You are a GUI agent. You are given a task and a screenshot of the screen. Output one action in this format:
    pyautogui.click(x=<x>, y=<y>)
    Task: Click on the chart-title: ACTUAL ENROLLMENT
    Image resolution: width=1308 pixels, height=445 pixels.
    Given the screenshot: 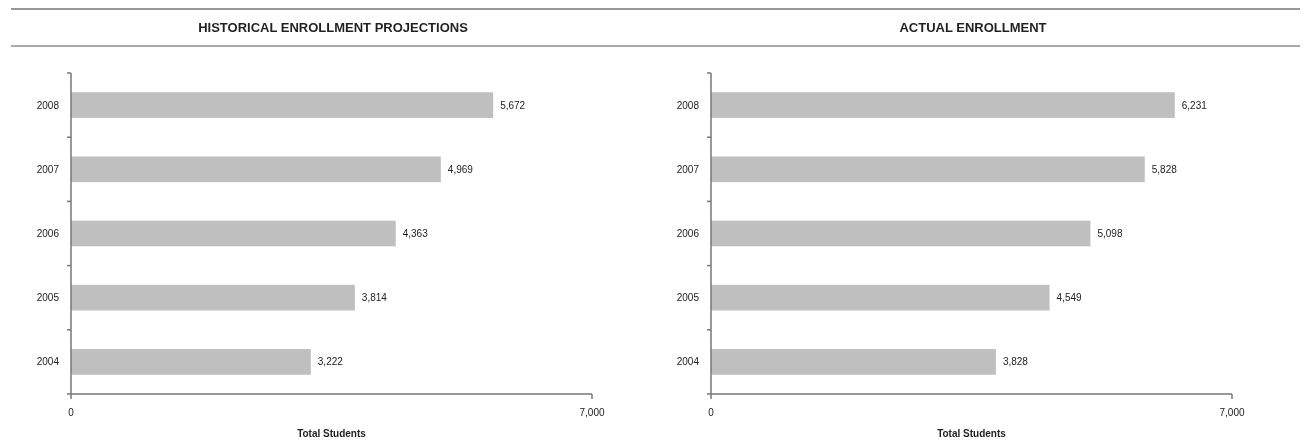 What is the action you would take?
    pyautogui.click(x=973, y=27)
    